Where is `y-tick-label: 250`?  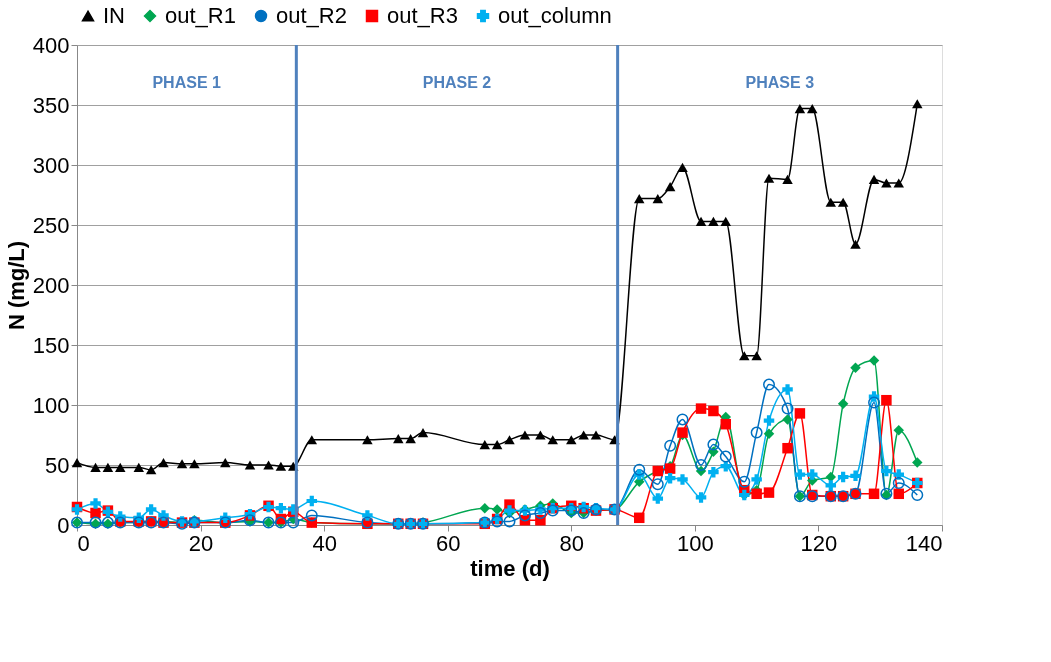
y-tick-label: 250 is located at coordinates (51, 225).